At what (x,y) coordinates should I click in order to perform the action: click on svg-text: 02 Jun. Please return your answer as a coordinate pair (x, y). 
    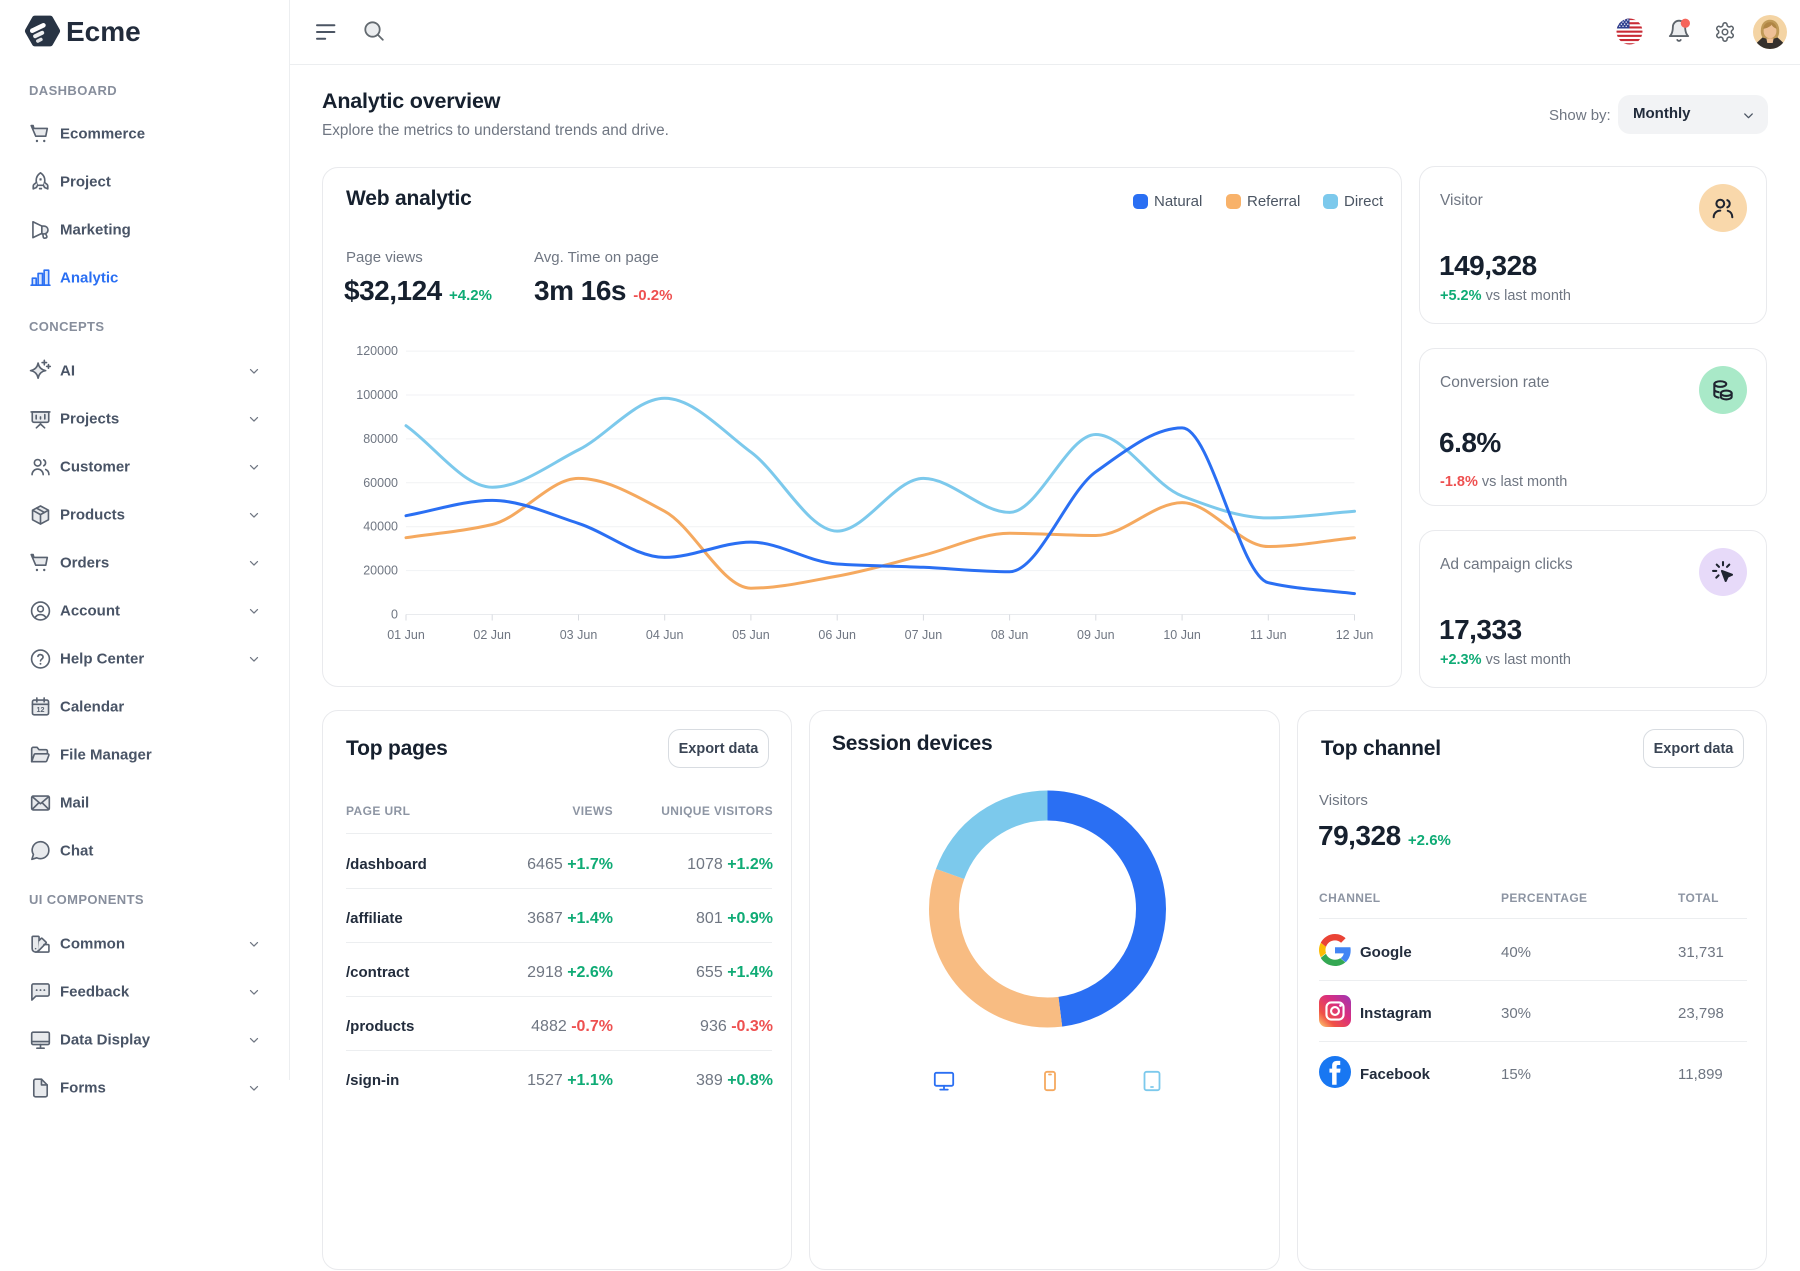
    Looking at the image, I should click on (492, 634).